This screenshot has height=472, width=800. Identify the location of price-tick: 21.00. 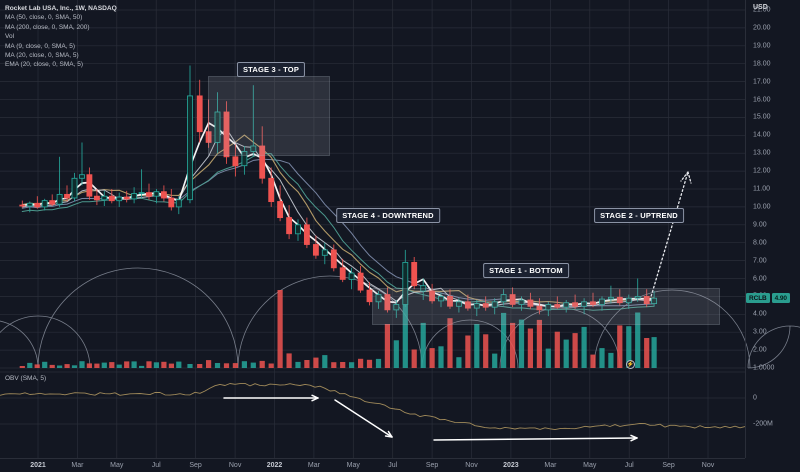
(762, 10).